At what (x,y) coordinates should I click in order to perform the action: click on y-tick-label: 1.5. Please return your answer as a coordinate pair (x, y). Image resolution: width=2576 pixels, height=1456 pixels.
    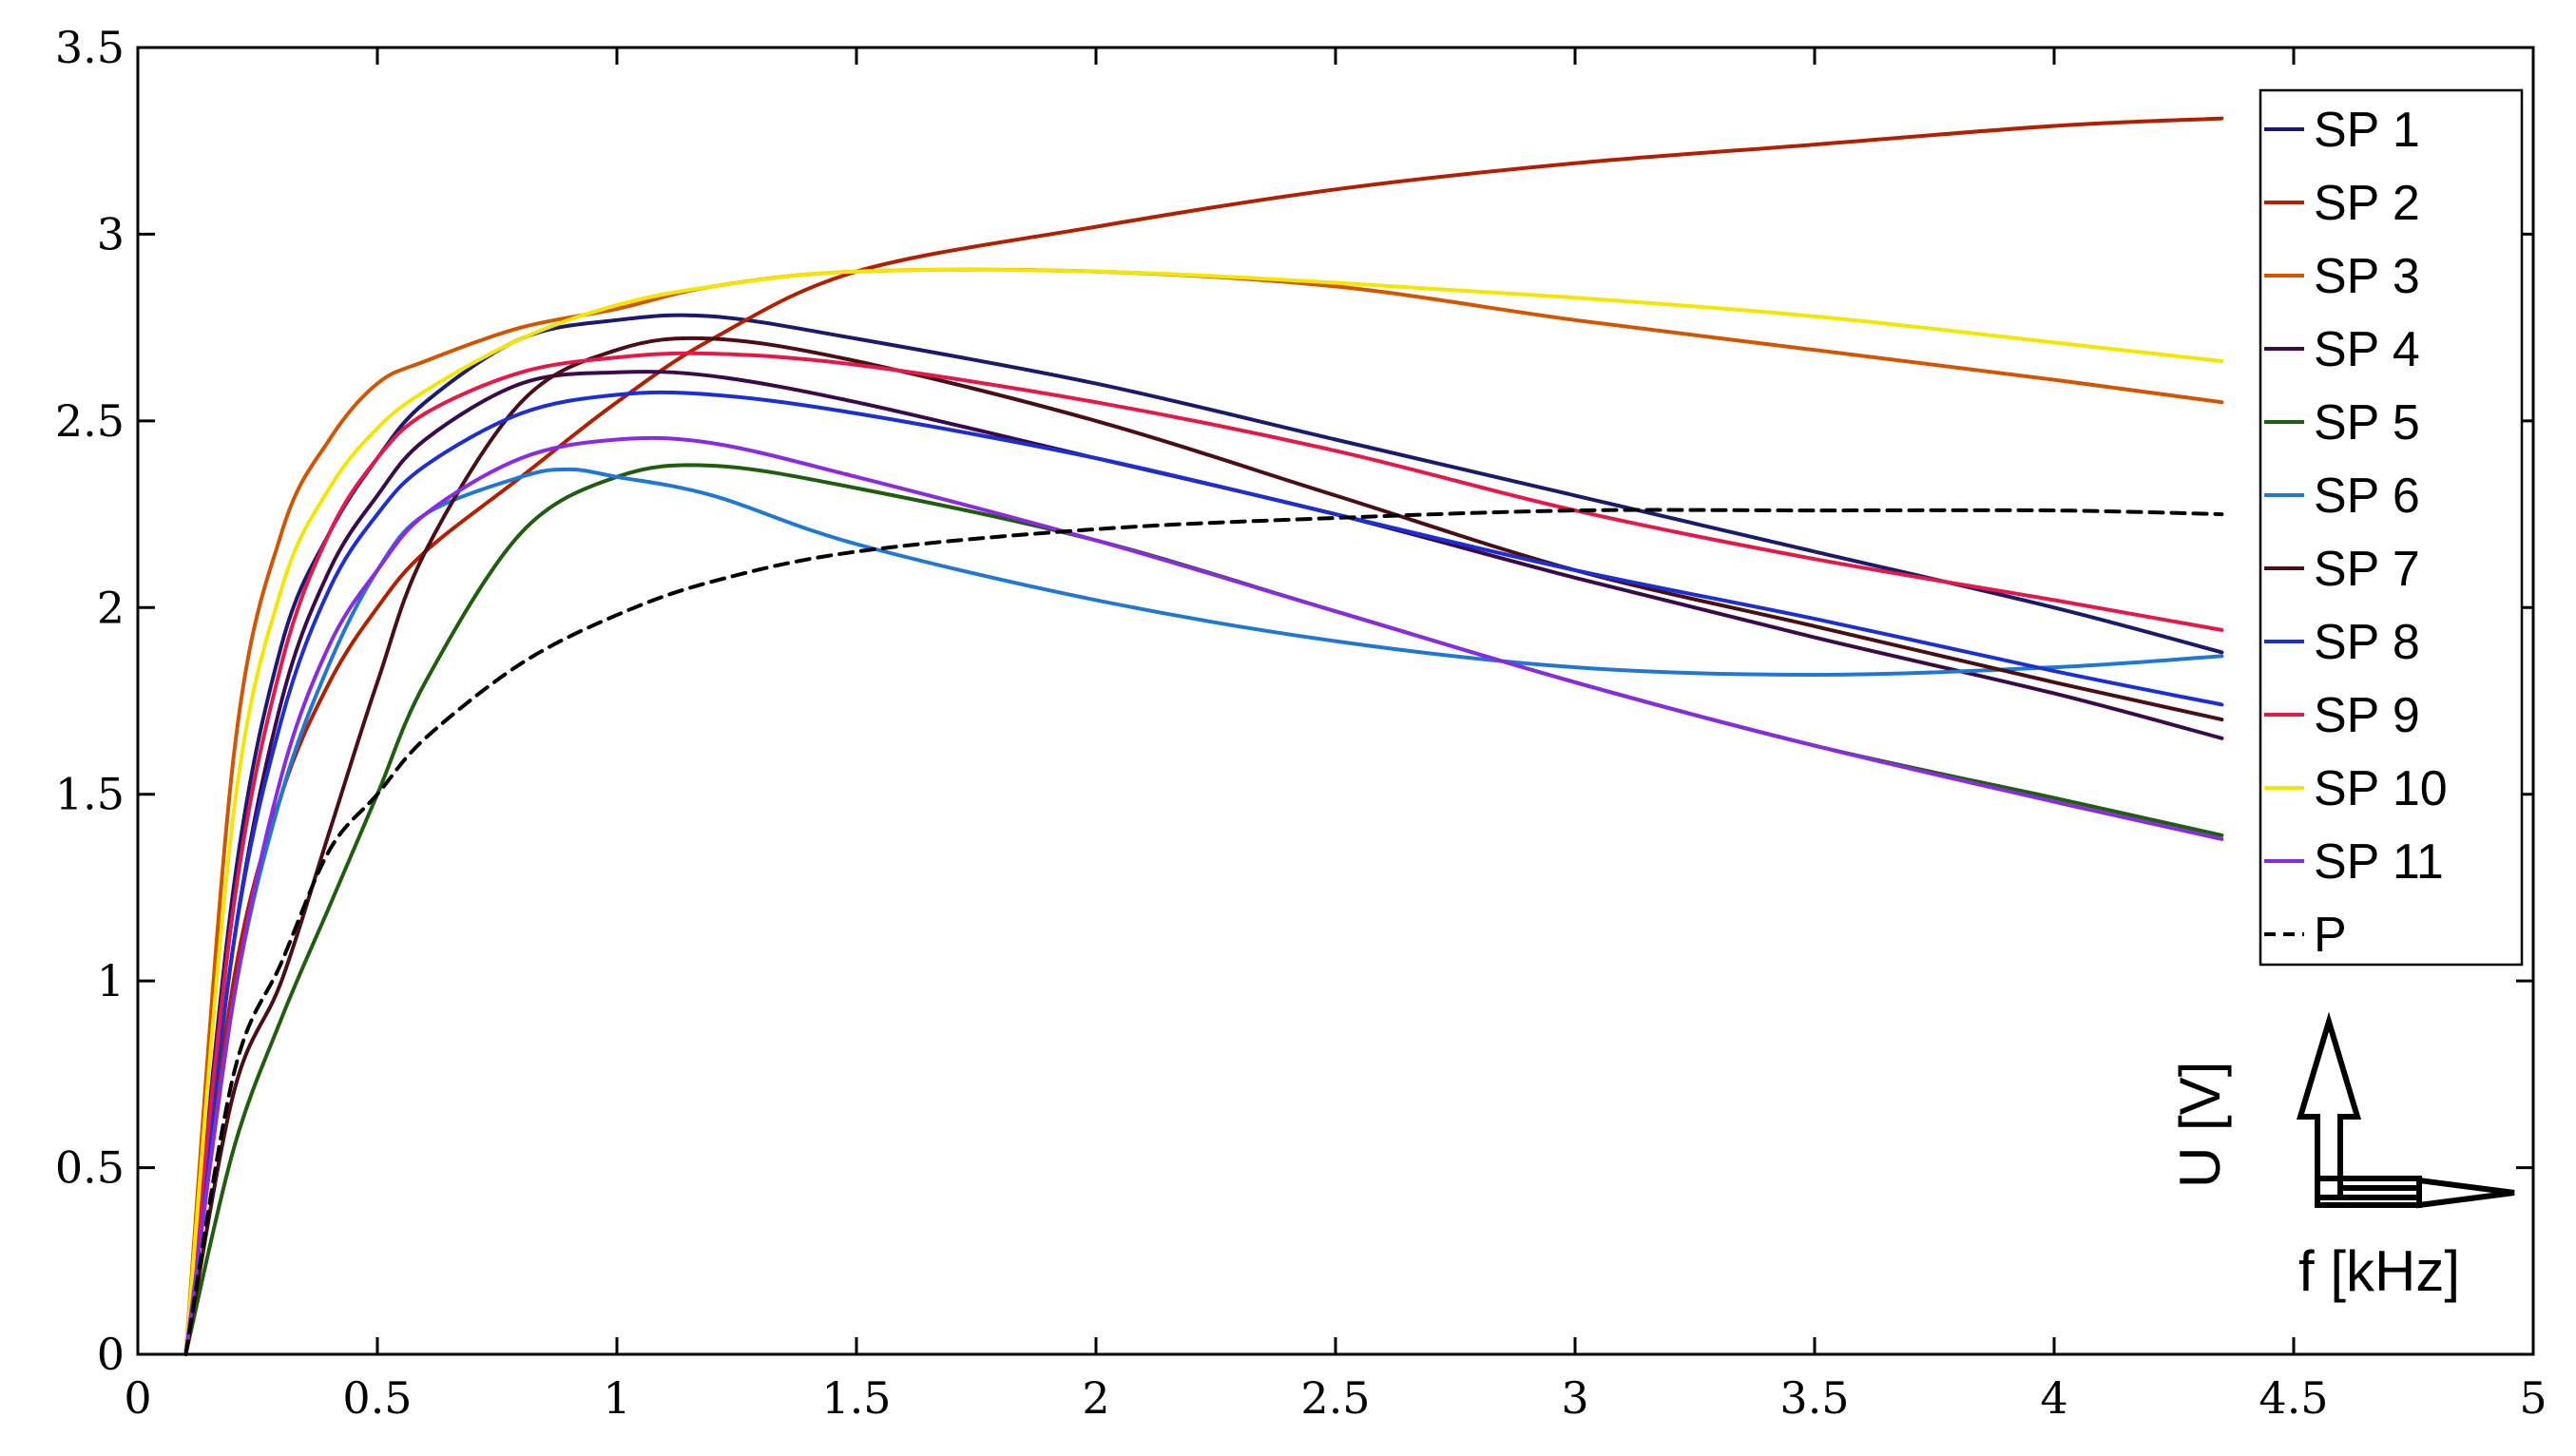
    Looking at the image, I should click on (90, 794).